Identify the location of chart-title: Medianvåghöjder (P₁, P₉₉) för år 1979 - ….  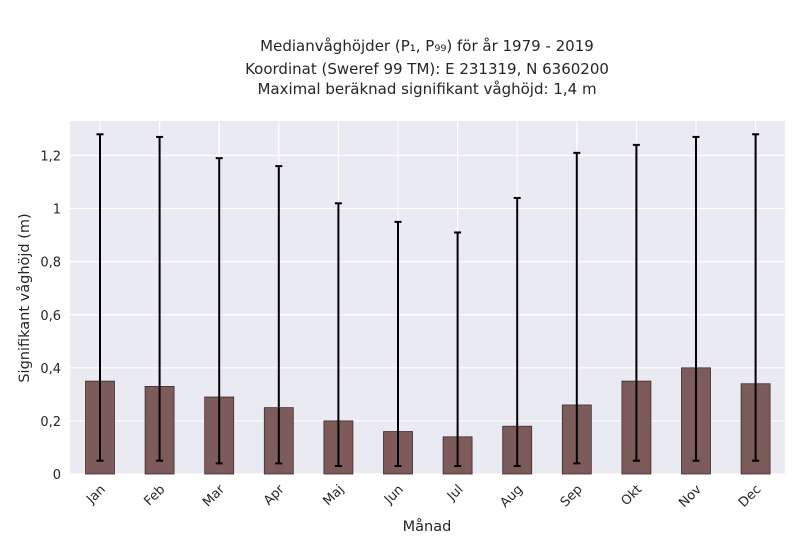
(427, 67).